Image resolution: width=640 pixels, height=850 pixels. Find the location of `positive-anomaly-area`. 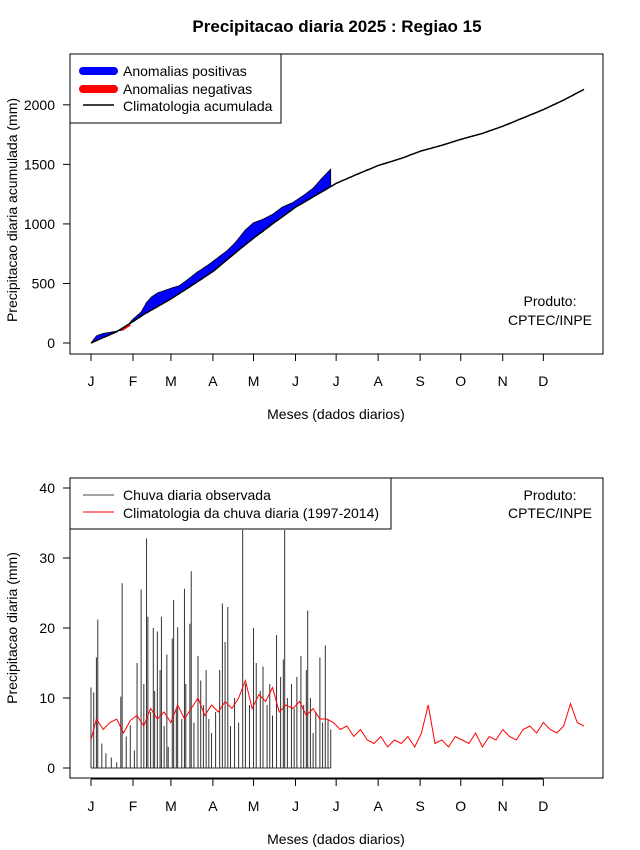

positive-anomaly-area is located at coordinates (211, 256).